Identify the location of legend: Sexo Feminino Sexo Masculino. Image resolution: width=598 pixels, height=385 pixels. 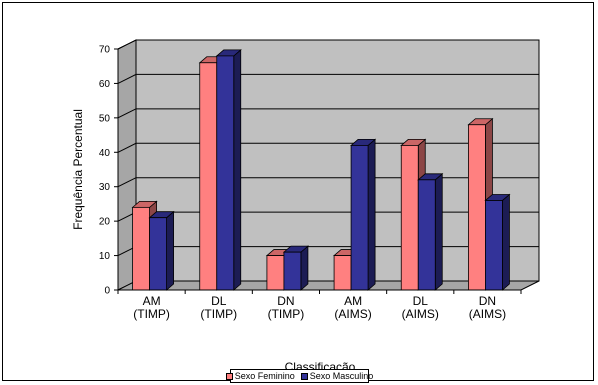
(299, 376).